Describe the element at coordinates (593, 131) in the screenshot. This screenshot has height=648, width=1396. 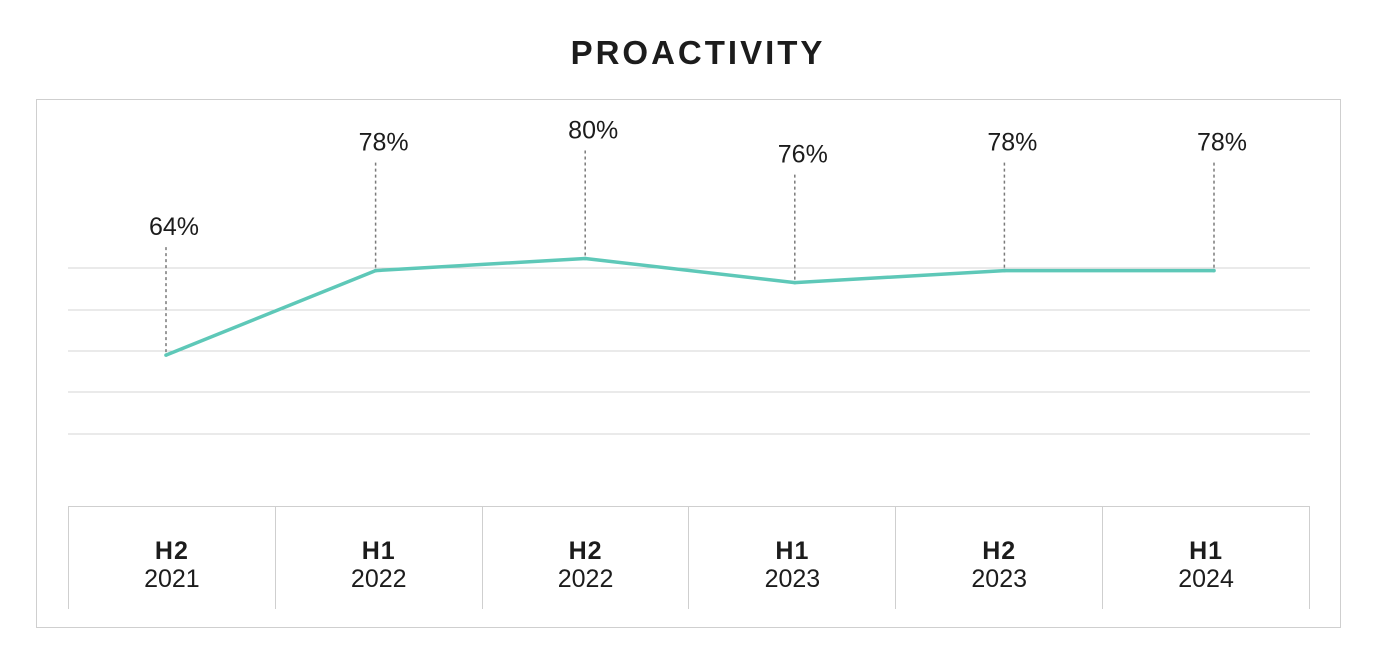
I see `data-label: 80%` at that location.